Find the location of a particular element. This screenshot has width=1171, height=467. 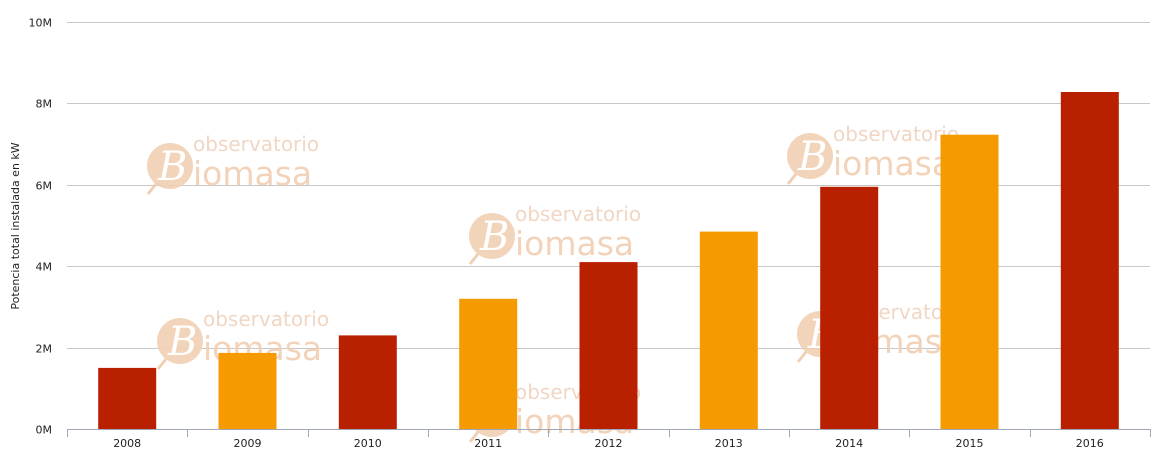

bar-2010 is located at coordinates (367, 382).